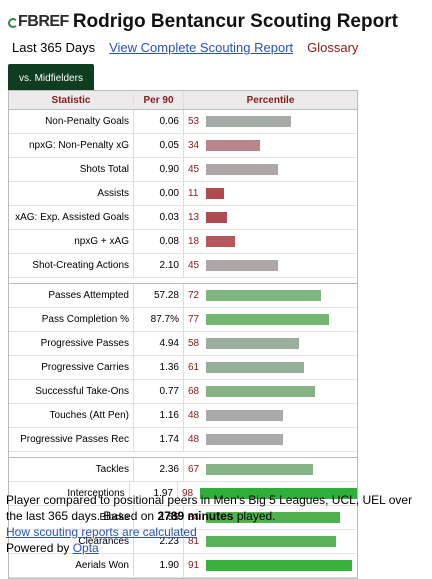  Describe the element at coordinates (13, 22) in the screenshot. I see `fbref-logo-mark-icon` at that location.